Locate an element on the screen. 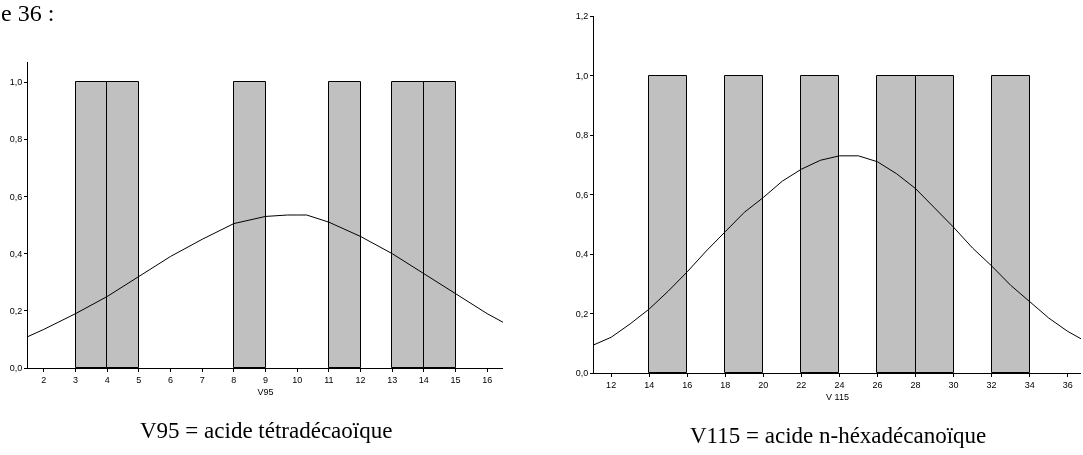 Image resolution: width=1083 pixels, height=455 pixels. x-tick-label: 3 is located at coordinates (75, 379).